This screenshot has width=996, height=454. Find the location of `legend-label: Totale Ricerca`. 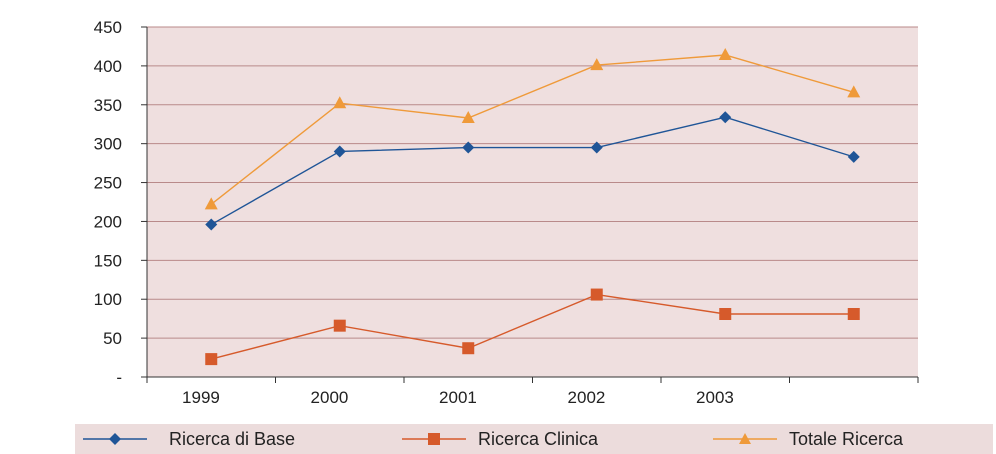

legend-label: Totale Ricerca is located at coordinates (846, 438).